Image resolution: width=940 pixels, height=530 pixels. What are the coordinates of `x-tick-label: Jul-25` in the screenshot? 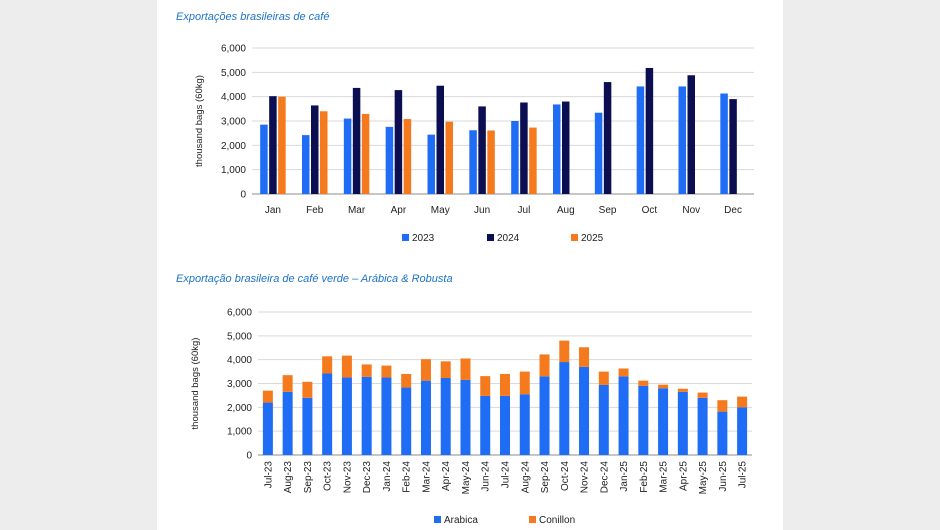 It's located at (743, 475).